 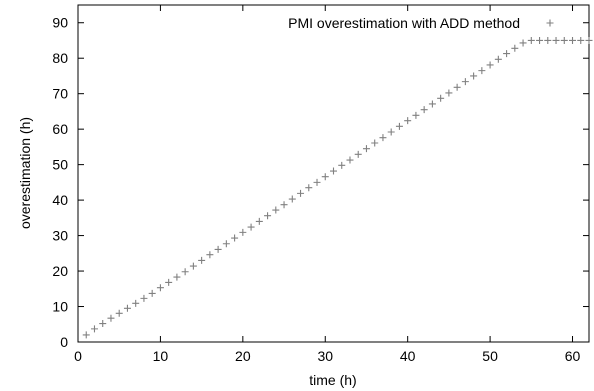 What do you see at coordinates (161, 356) in the screenshot?
I see `x-tick-label: 10` at bounding box center [161, 356].